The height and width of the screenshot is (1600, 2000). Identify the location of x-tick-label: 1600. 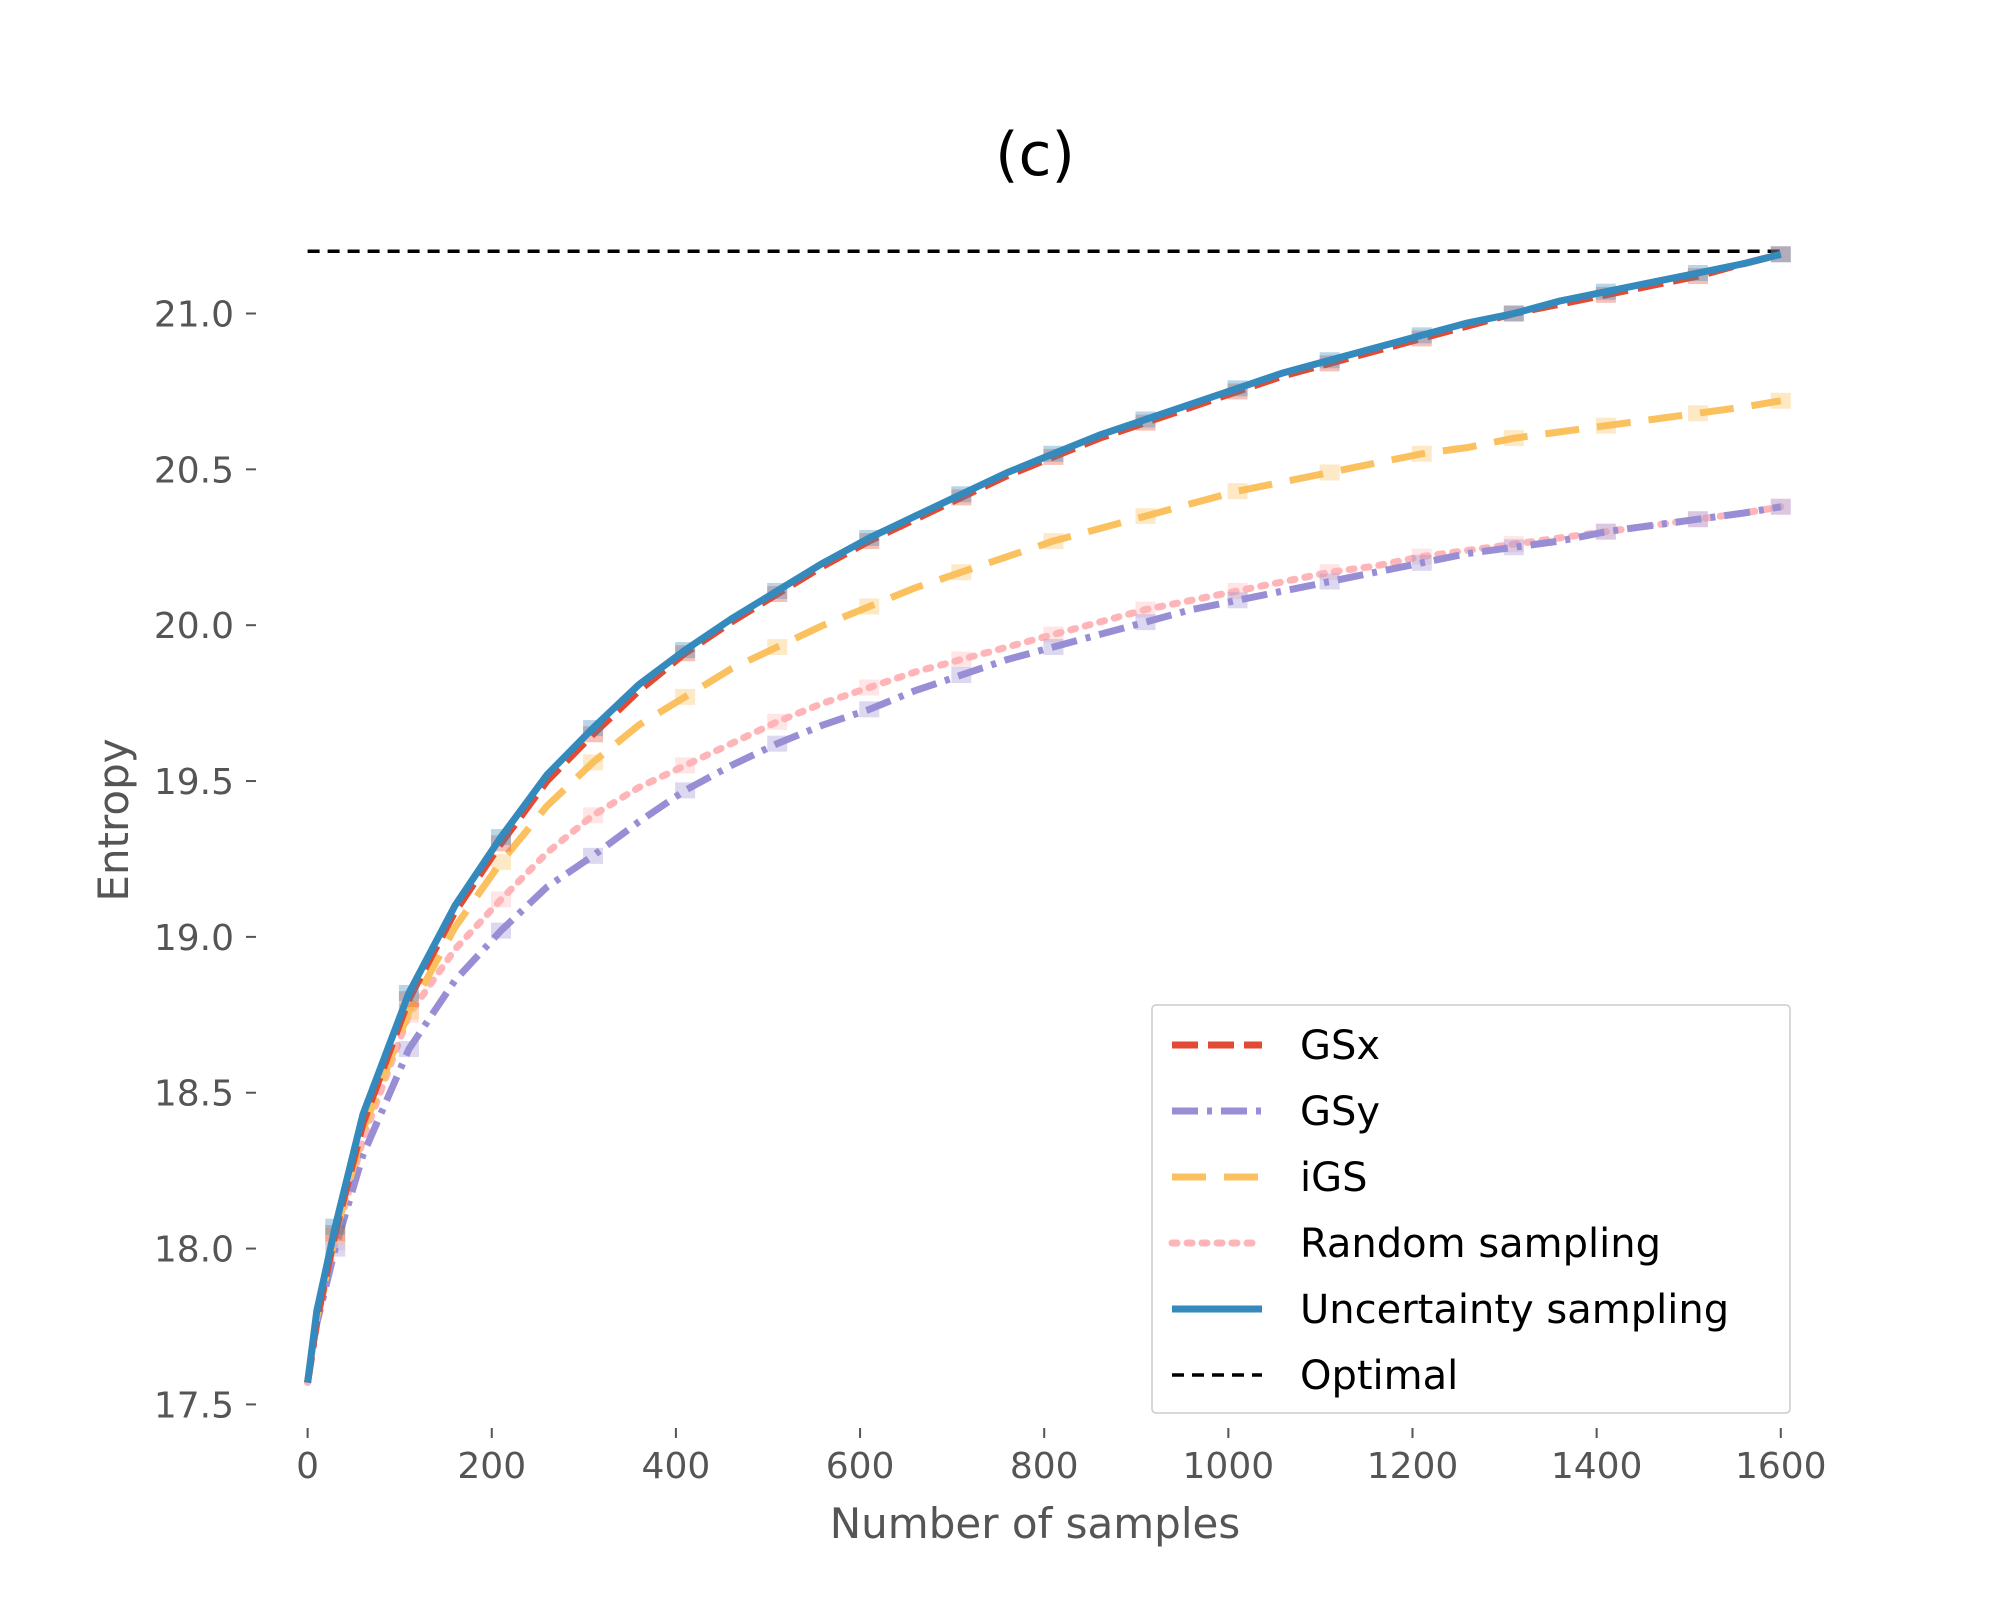
(1781, 1466).